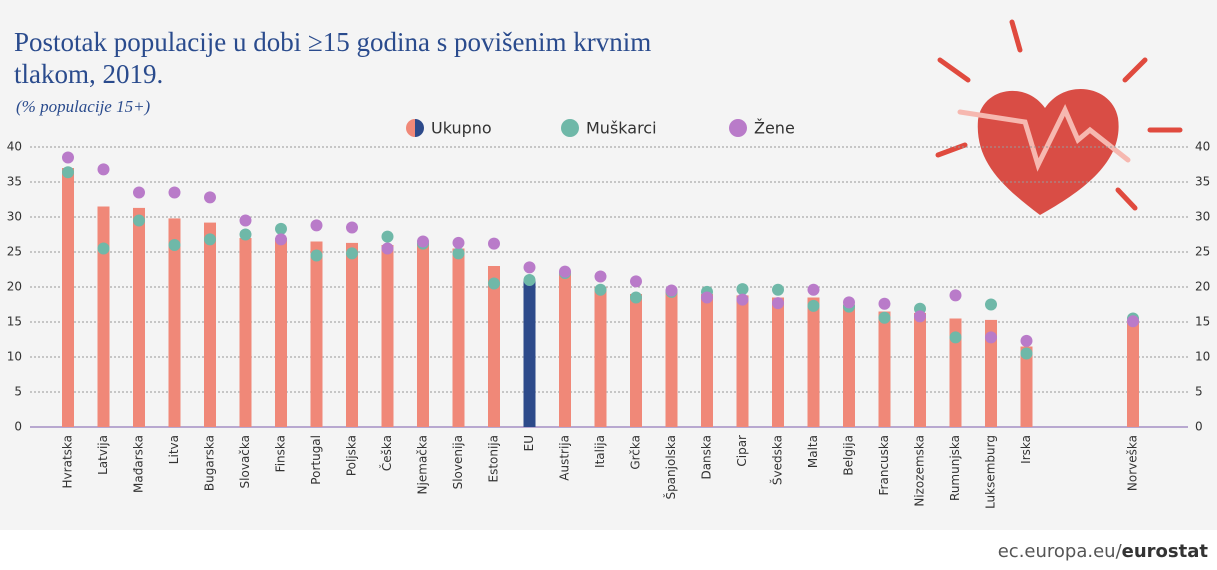  I want to click on x-tick-label: Norveška, so click(1133, 463).